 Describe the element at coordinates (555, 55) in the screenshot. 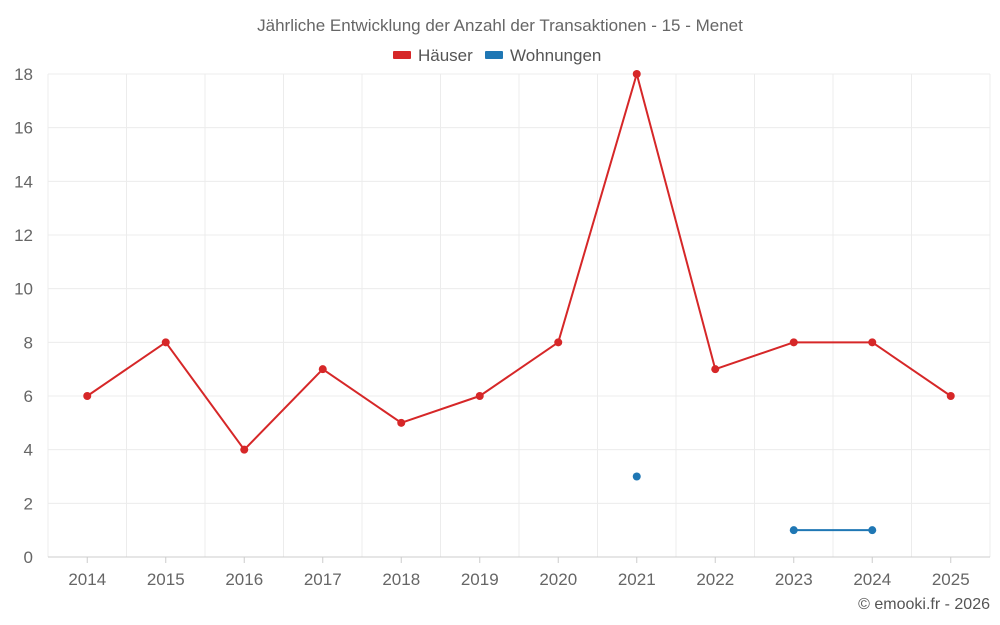

I see `legend-label-wohnungen: Wohnungen` at that location.